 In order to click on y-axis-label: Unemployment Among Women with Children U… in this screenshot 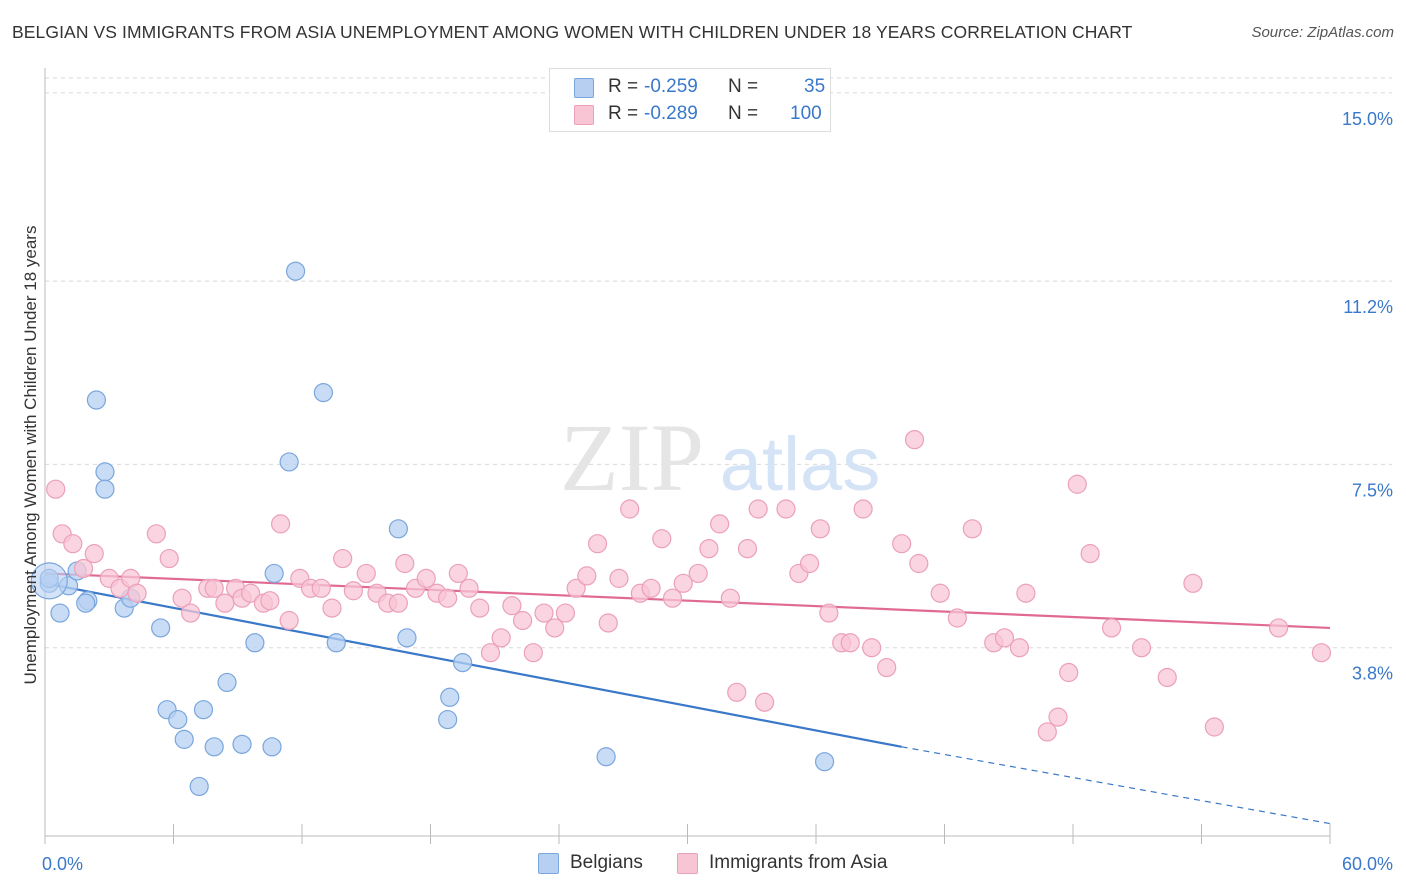, I will do `click(30, 455)`.